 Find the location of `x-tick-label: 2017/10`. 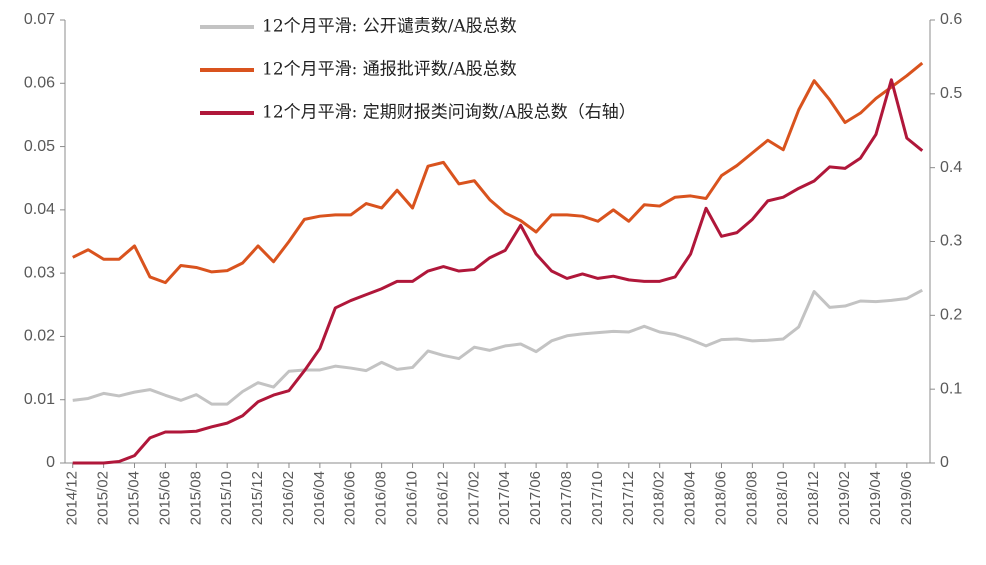

x-tick-label: 2017/10 is located at coordinates (597, 498).